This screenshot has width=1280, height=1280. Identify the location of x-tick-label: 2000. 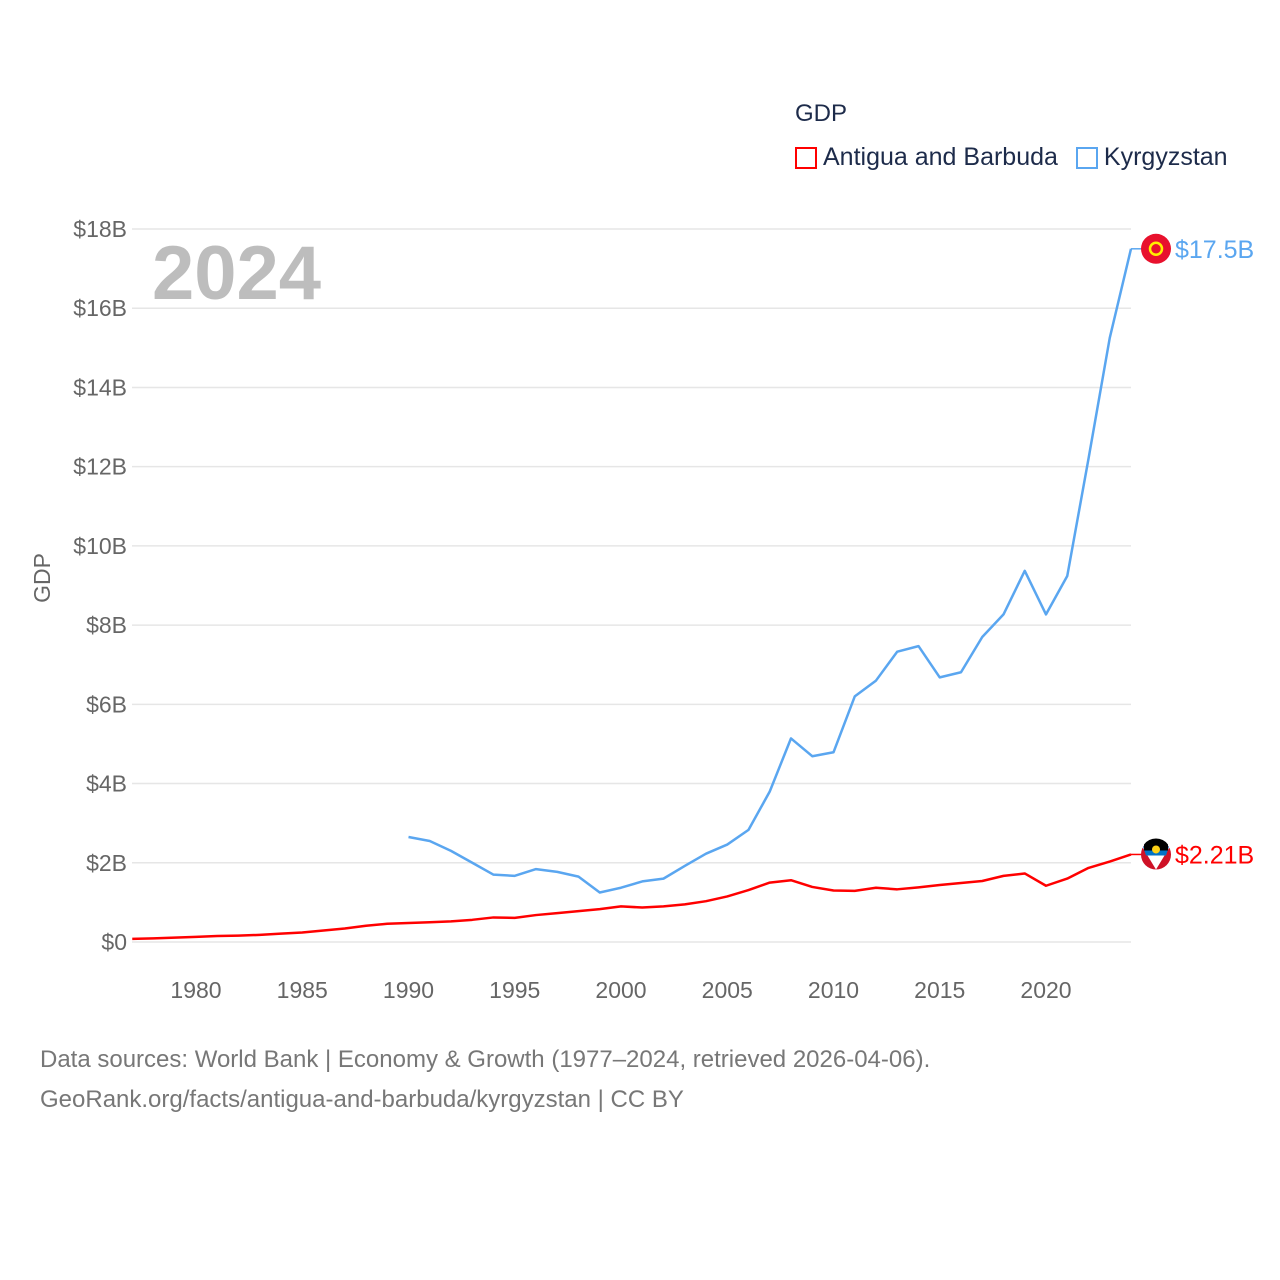
(620, 990).